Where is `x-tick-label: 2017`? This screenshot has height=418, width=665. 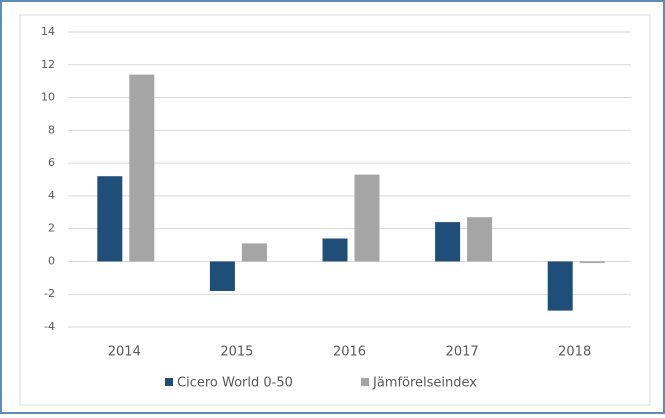 x-tick-label: 2017 is located at coordinates (462, 352).